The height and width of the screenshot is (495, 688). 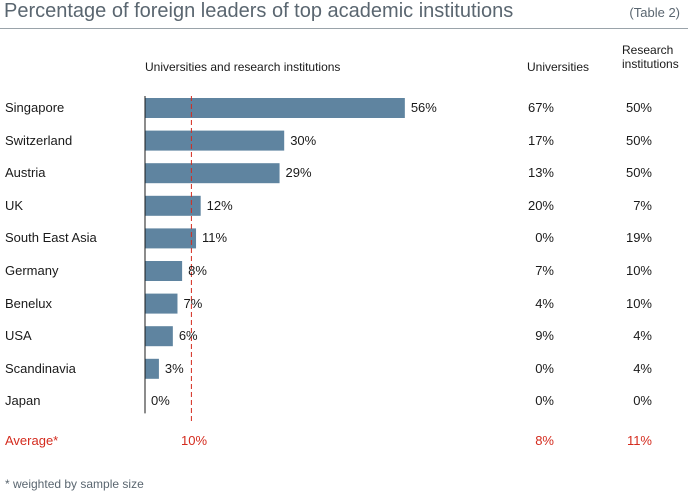 What do you see at coordinates (23, 401) in the screenshot?
I see `row-label-japan: Japan` at bounding box center [23, 401].